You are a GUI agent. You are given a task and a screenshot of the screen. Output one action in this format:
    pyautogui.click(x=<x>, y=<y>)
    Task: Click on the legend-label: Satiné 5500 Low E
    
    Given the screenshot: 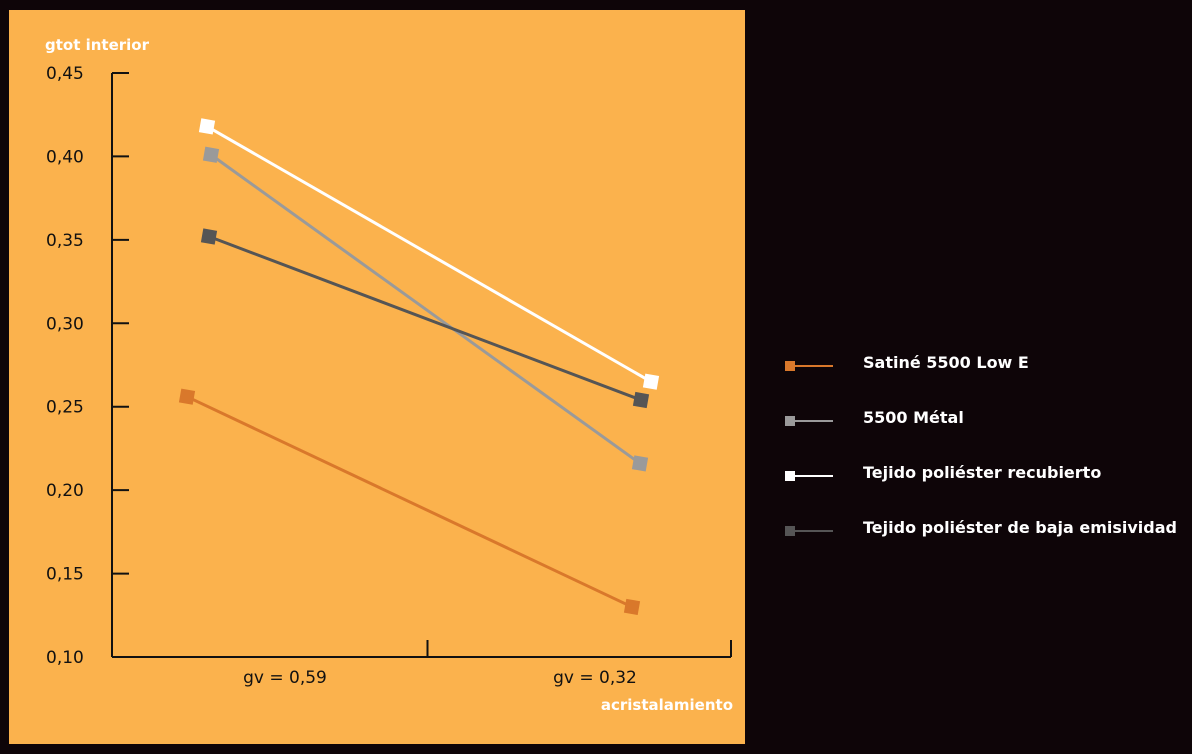 What is the action you would take?
    pyautogui.click(x=946, y=362)
    